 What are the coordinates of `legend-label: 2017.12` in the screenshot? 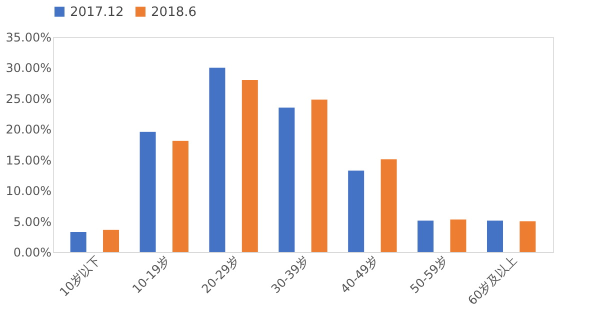 It's located at (97, 12).